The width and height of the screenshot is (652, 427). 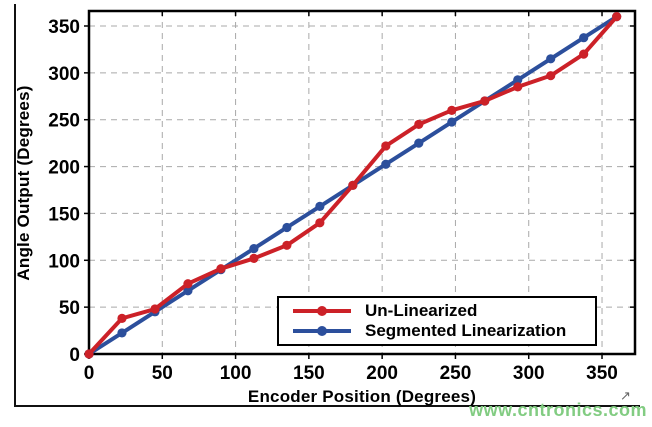 I want to click on legend-item-un-linearized: Un-Linearized, so click(x=443, y=311).